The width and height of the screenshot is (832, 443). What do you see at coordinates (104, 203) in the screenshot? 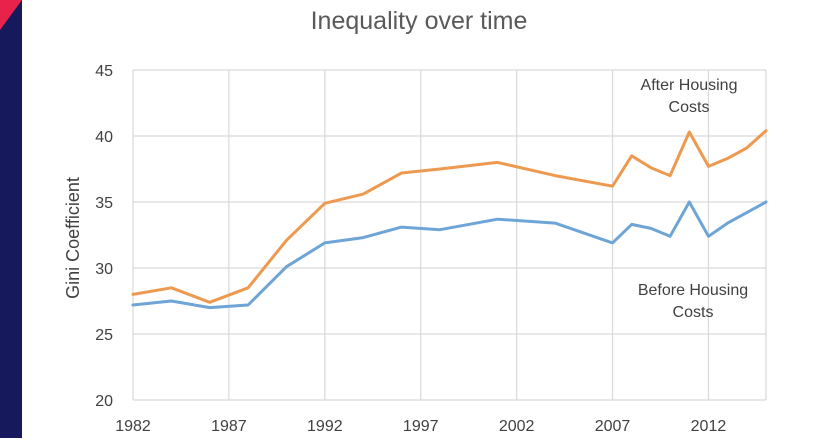
I see `y-tick-label: 35` at bounding box center [104, 203].